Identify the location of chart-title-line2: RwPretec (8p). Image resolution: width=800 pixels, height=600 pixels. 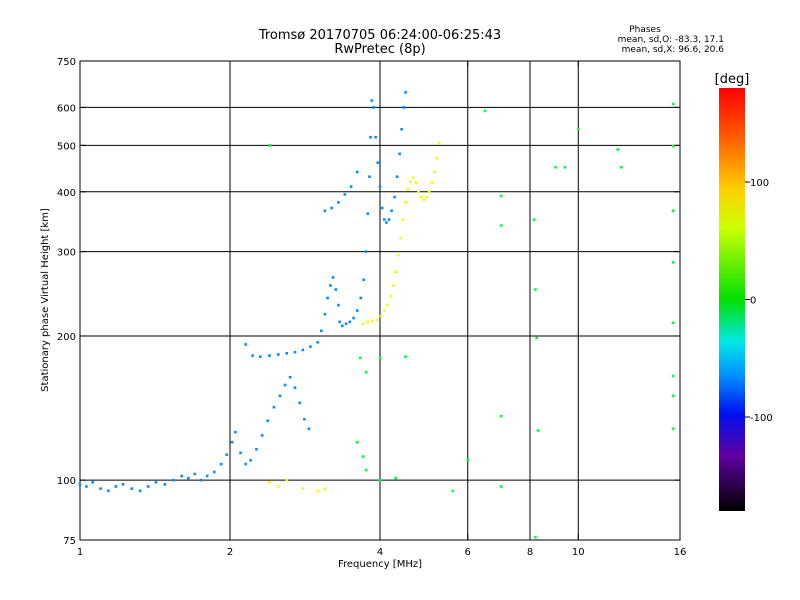
(379, 49).